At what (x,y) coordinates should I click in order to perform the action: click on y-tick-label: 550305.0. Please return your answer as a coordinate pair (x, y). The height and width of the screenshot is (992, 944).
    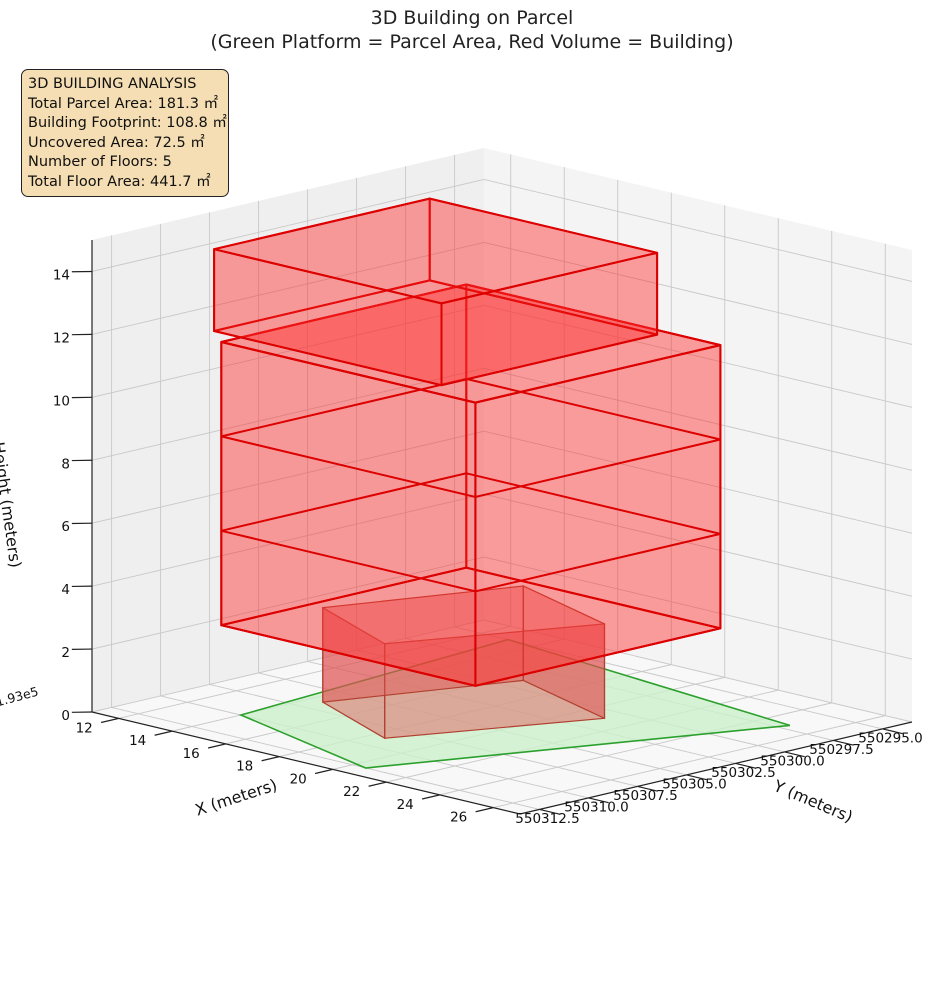
    Looking at the image, I should click on (694, 785).